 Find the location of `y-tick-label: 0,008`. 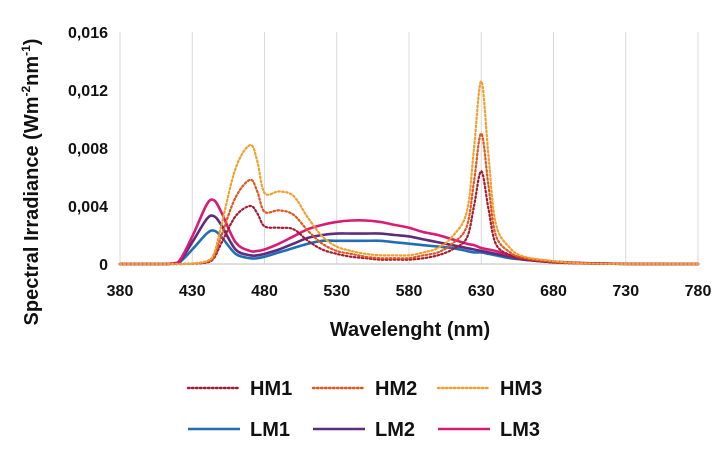

y-tick-label: 0,008 is located at coordinates (88, 149).